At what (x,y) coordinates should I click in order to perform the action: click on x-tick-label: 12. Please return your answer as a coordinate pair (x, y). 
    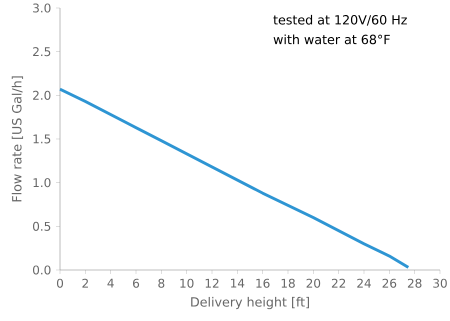
    Looking at the image, I should click on (212, 283).